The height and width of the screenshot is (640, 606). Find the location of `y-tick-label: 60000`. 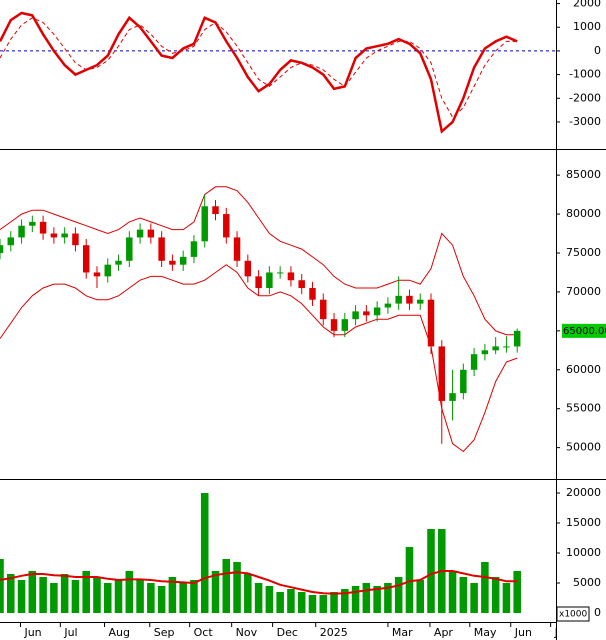

y-tick-label: 60000 is located at coordinates (583, 369).